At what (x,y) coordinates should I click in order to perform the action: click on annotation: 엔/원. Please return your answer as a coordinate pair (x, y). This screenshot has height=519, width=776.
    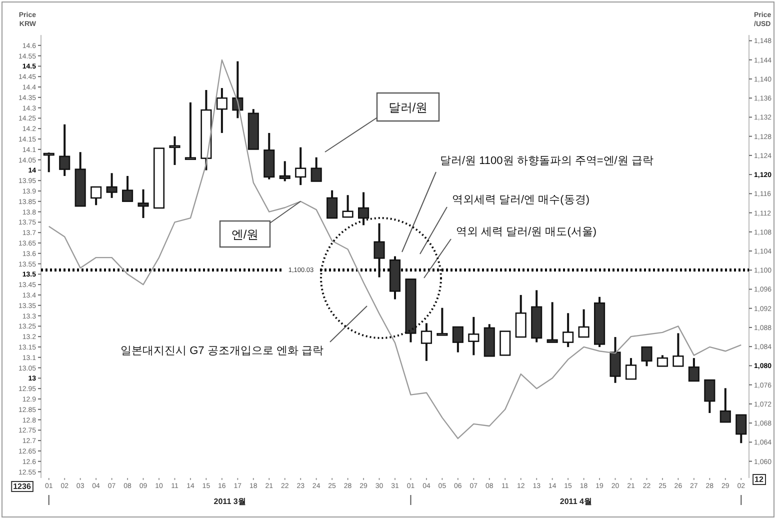
    Looking at the image, I should click on (245, 235).